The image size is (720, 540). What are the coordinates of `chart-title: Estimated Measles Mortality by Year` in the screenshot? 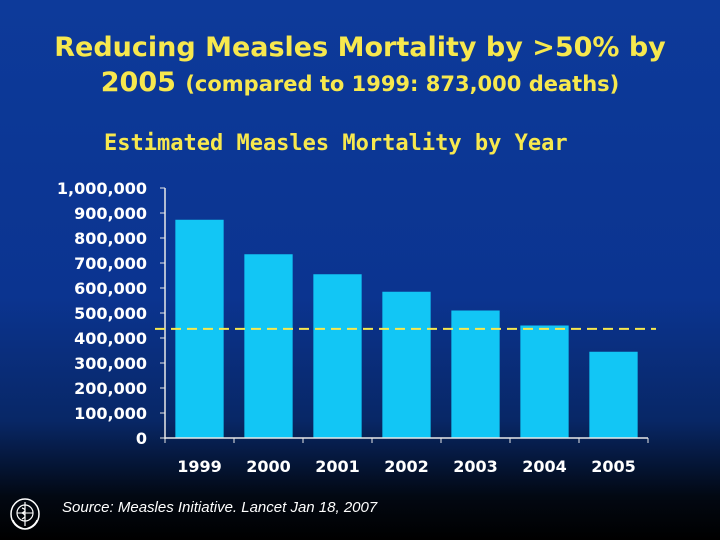 It's located at (336, 143).